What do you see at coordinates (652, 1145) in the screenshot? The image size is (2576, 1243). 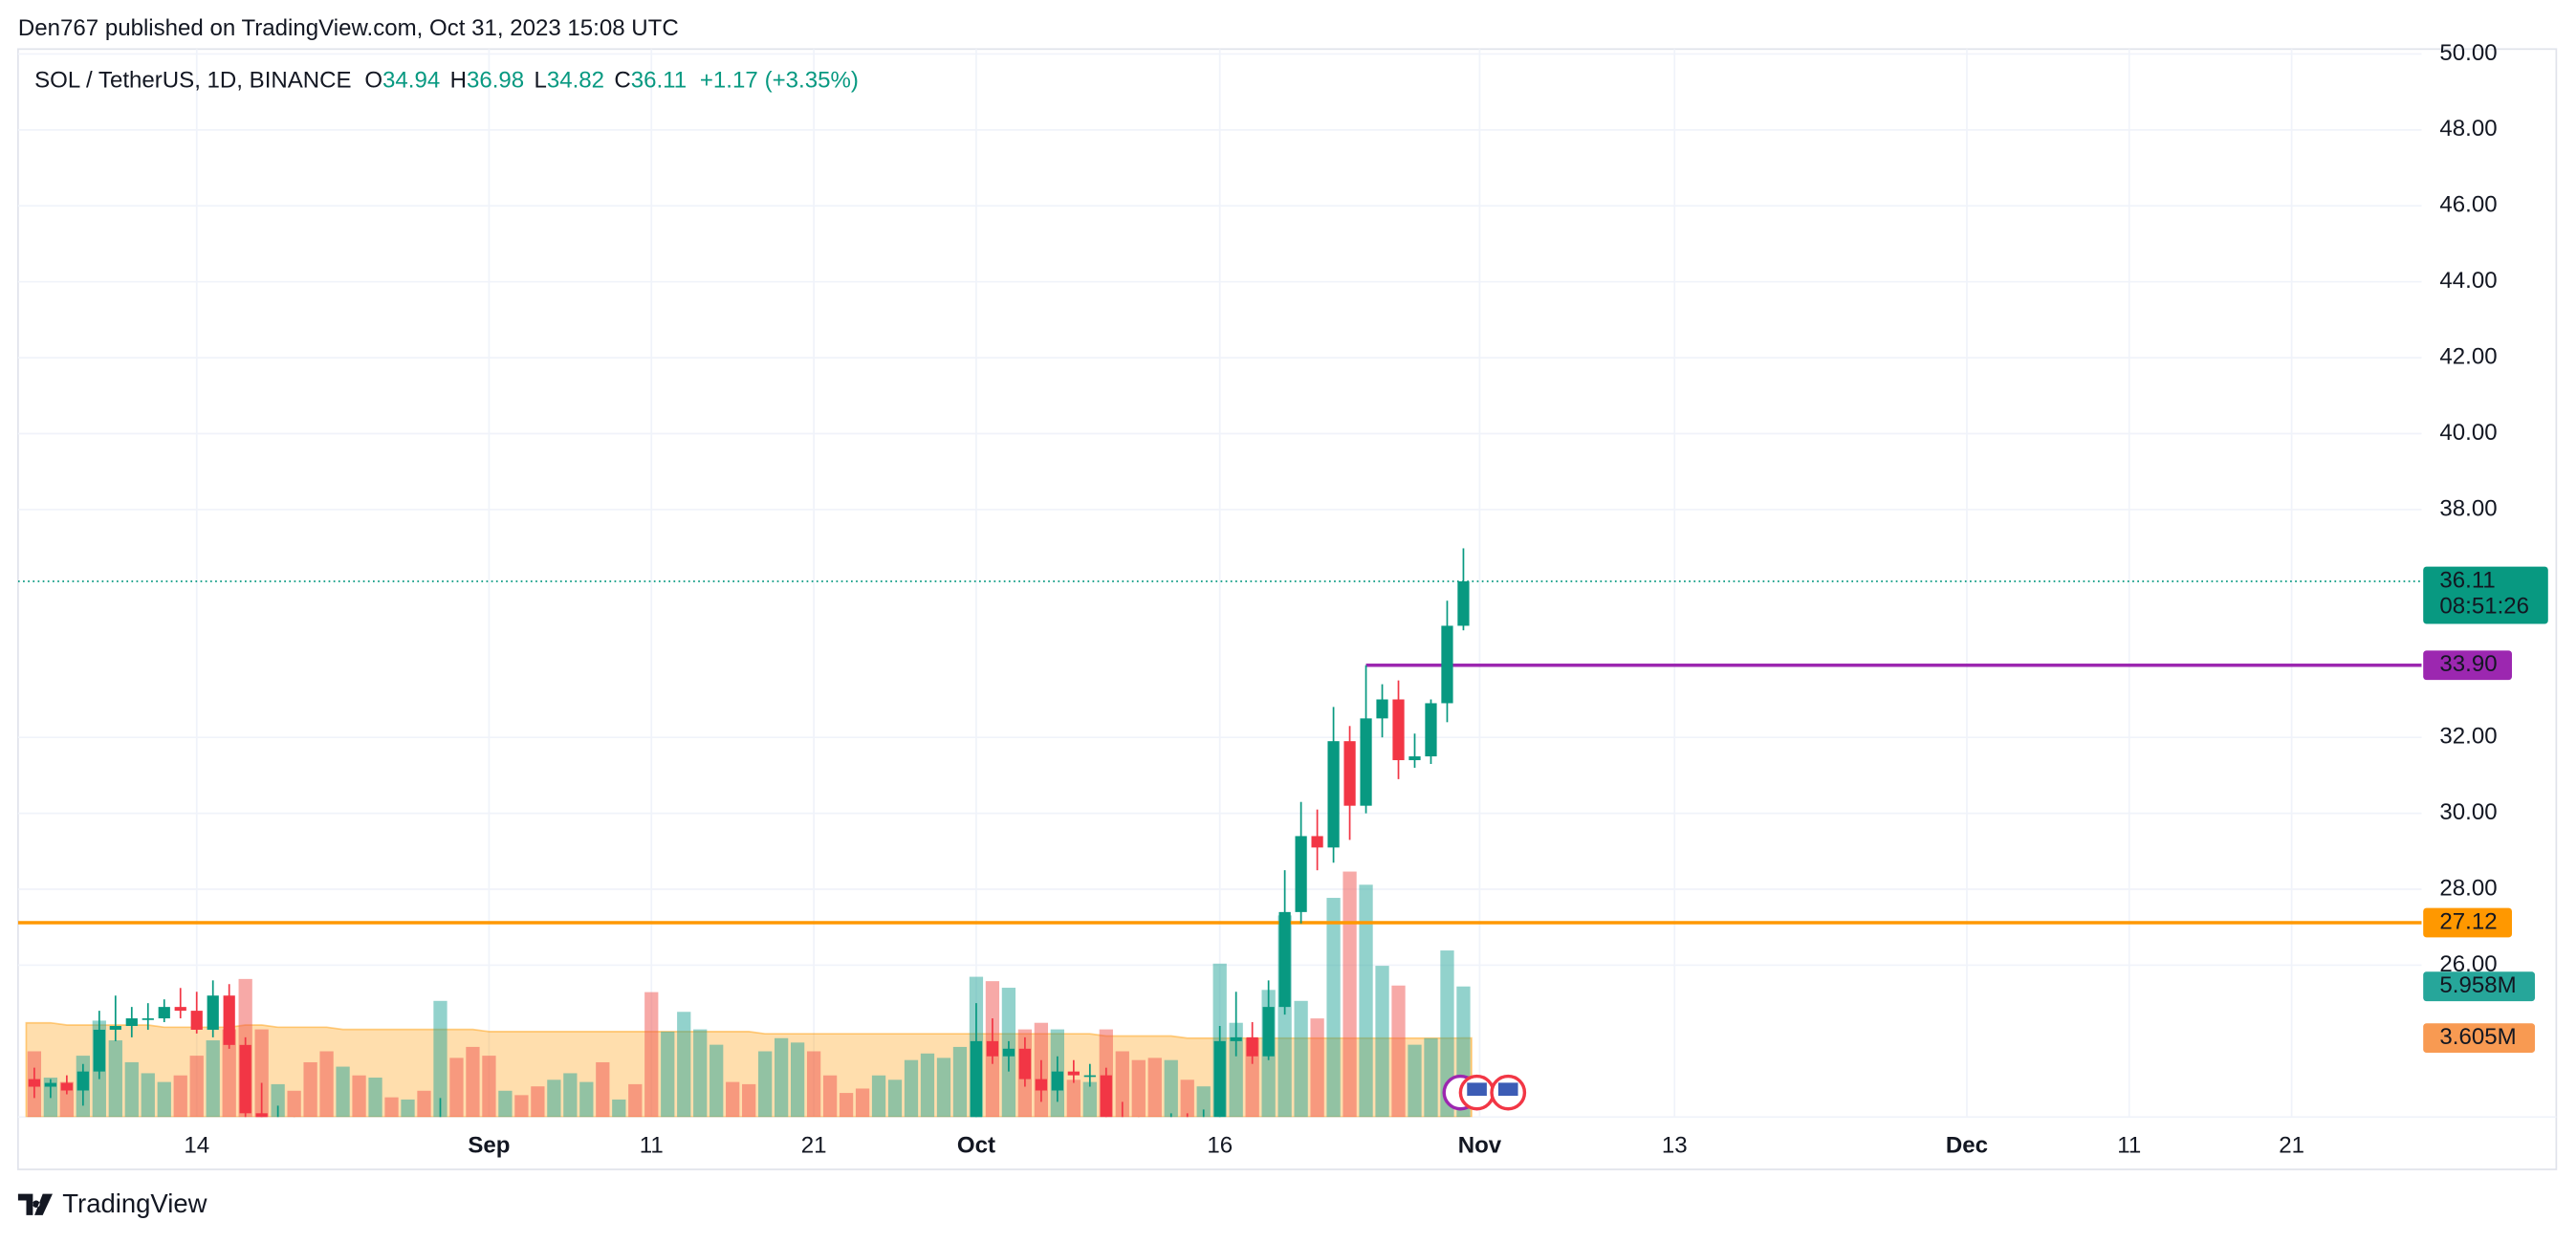 I see `x-tick-label: 11` at bounding box center [652, 1145].